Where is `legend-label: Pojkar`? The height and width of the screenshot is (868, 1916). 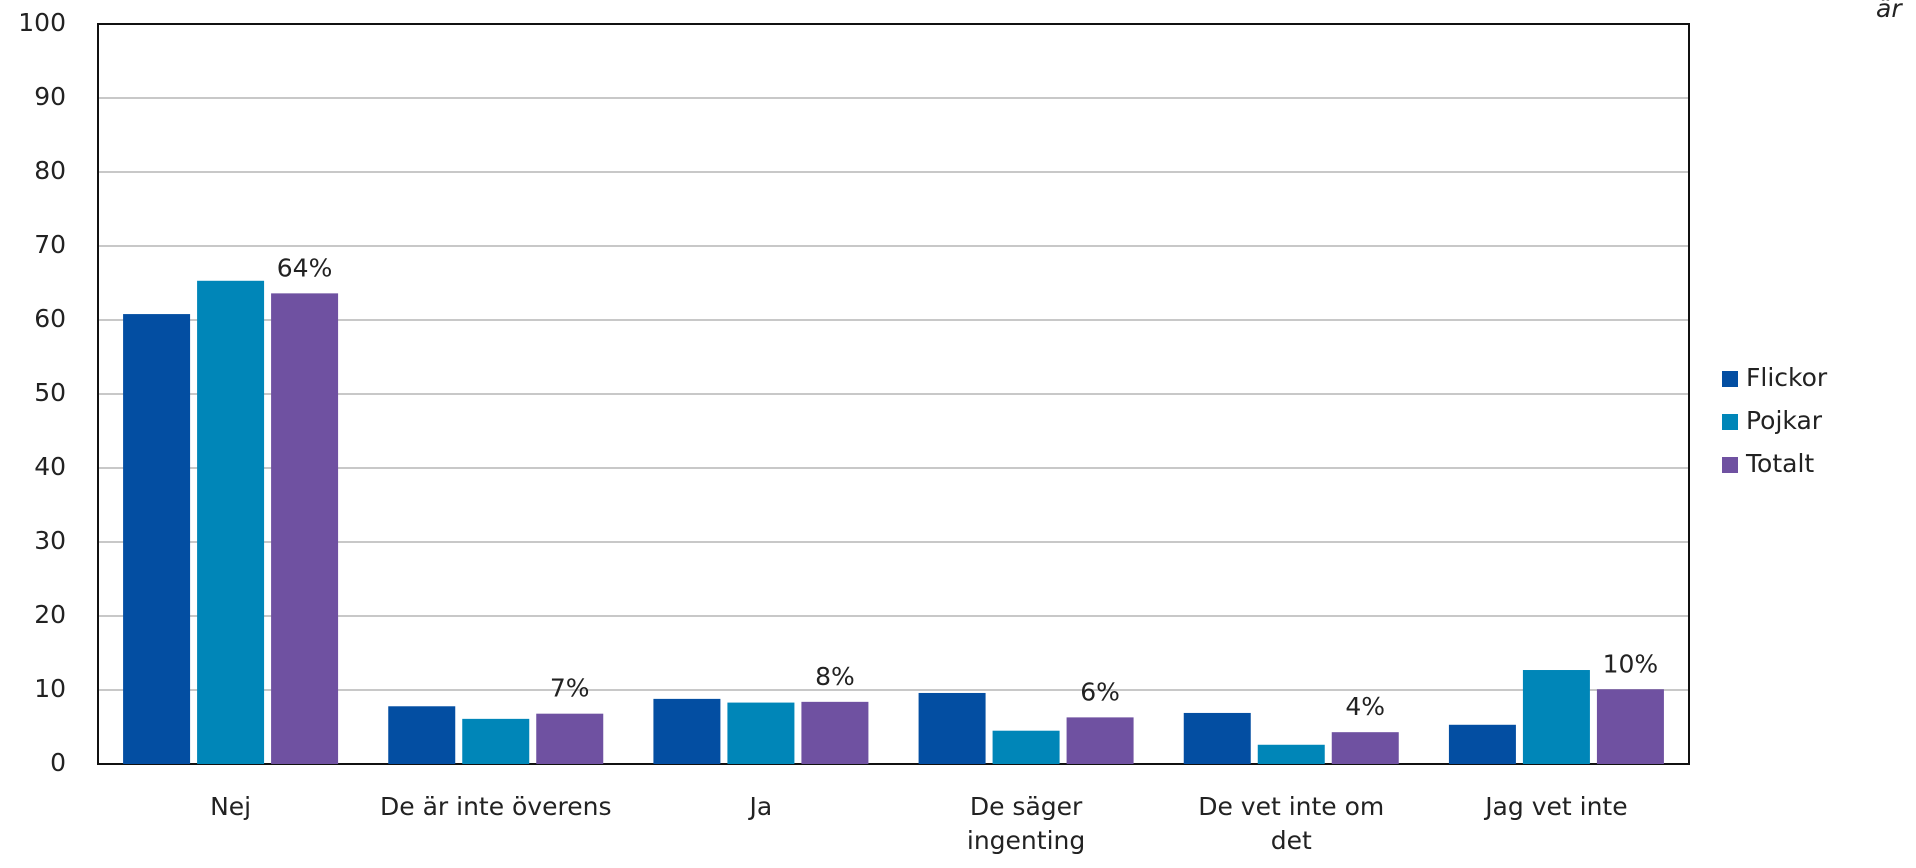
legend-label: Pojkar is located at coordinates (1784, 420).